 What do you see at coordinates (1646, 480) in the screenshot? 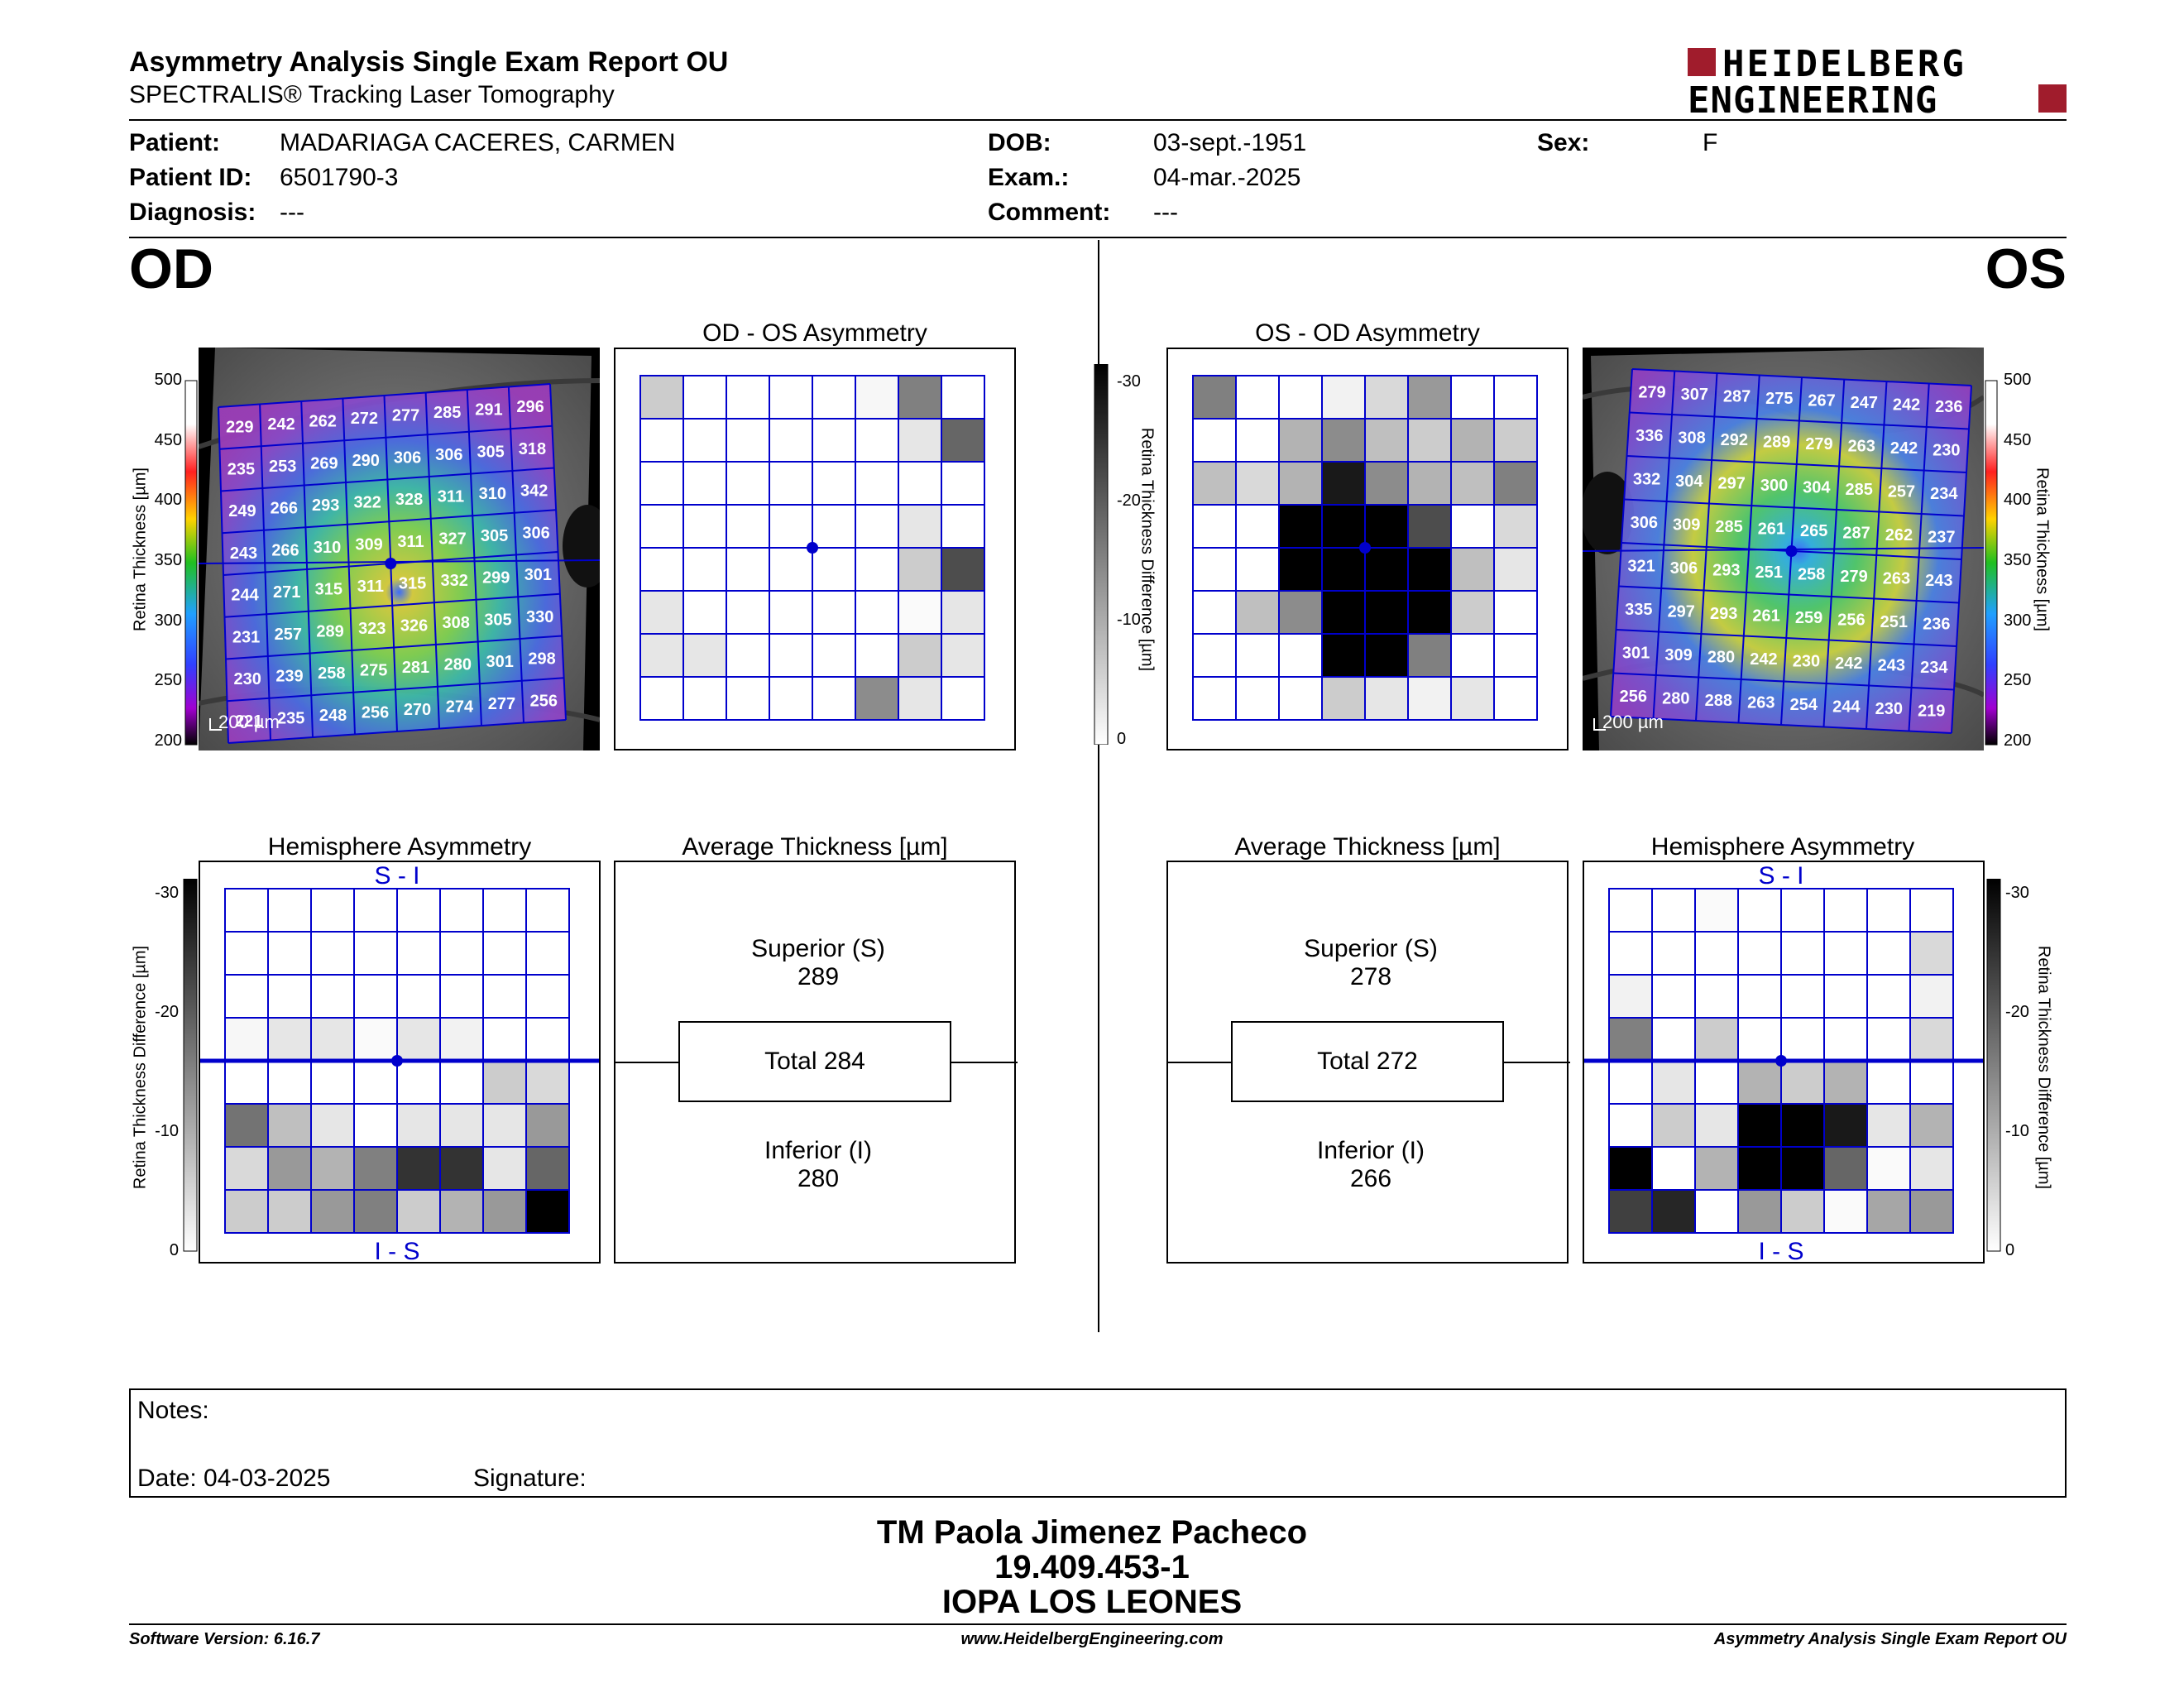
I see `thickness-value: 332` at bounding box center [1646, 480].